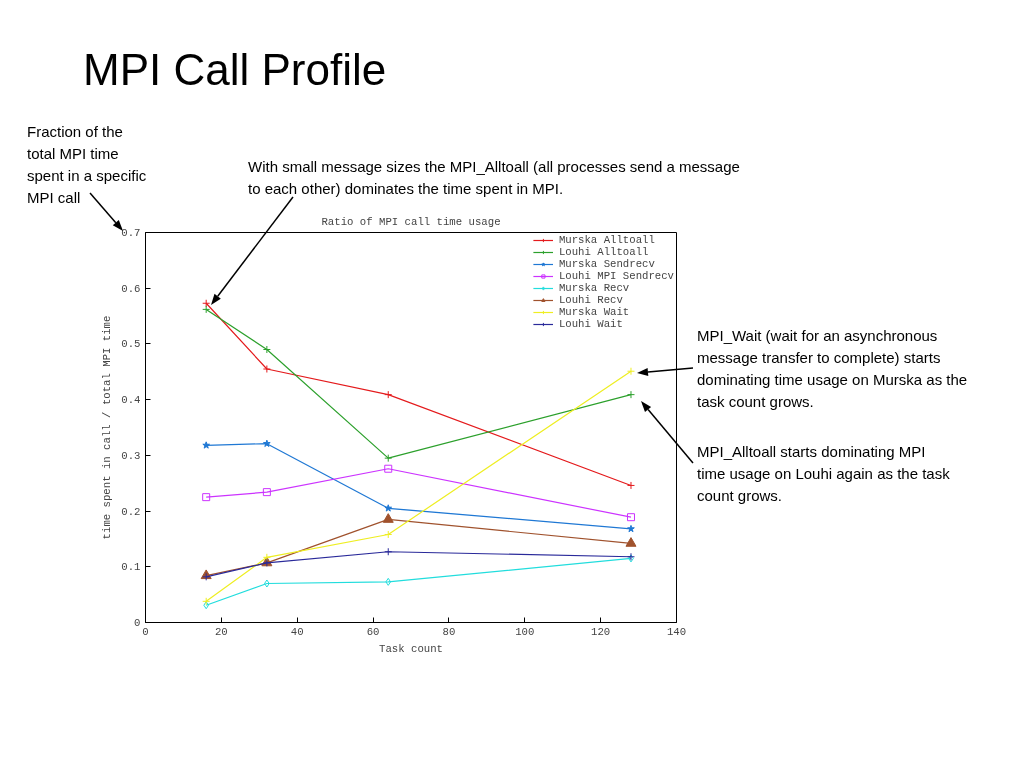  What do you see at coordinates (221, 631) in the screenshot?
I see `x-tick-label: 20` at bounding box center [221, 631].